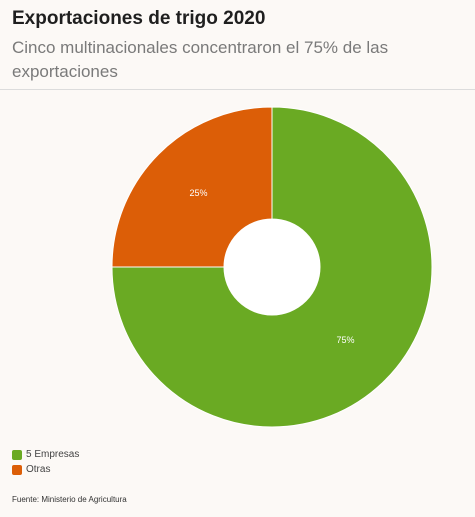 This screenshot has width=475, height=517. I want to click on legend-item-otras: Otras, so click(45, 469).